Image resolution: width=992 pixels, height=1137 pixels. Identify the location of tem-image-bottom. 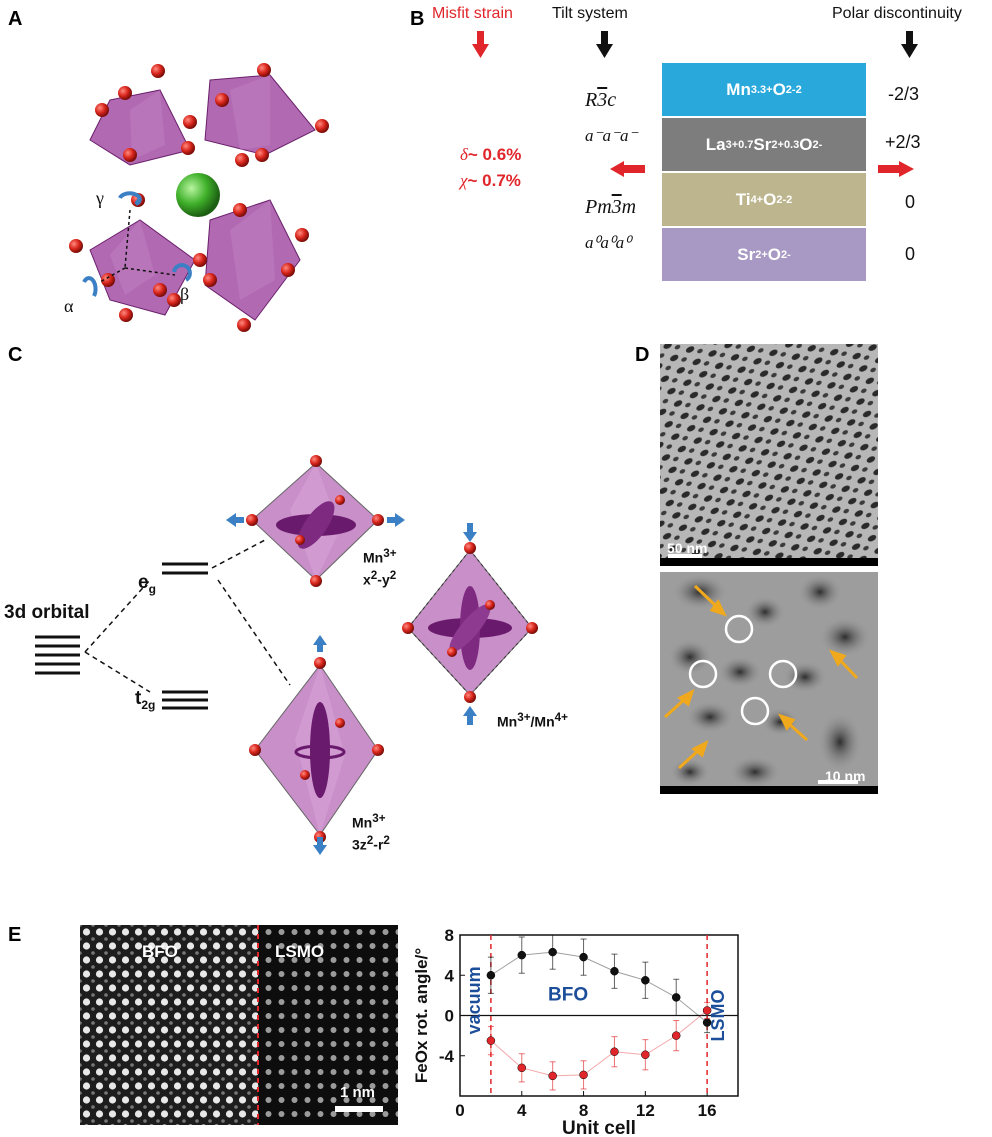
(769, 683).